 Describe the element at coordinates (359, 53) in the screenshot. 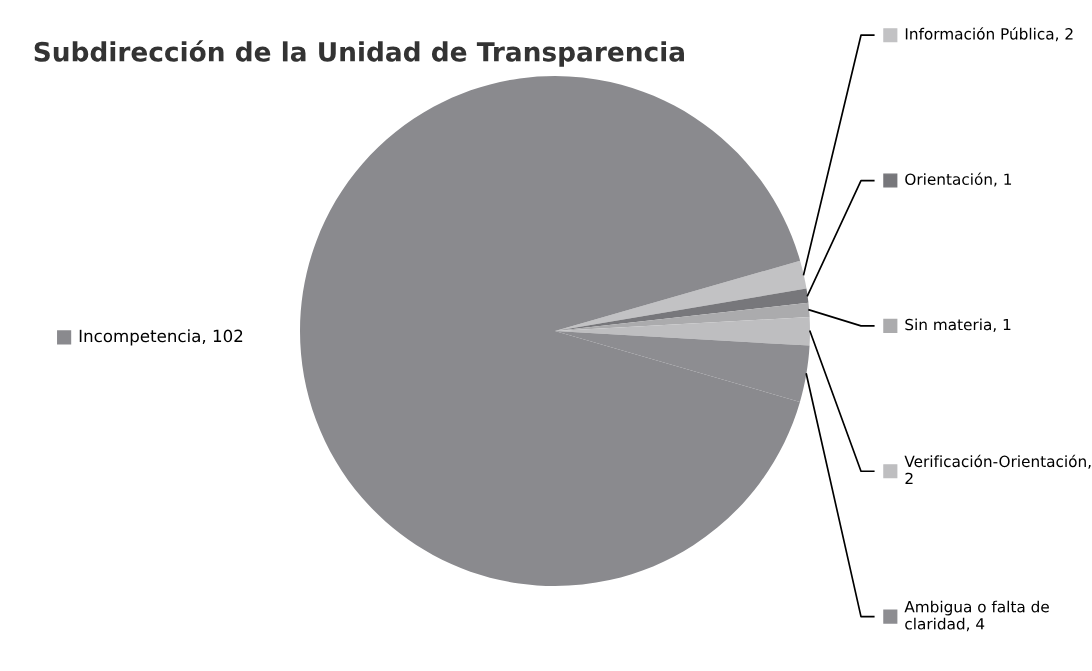

I see `text: Subdirección de la Unidad de Transparencia` at that location.